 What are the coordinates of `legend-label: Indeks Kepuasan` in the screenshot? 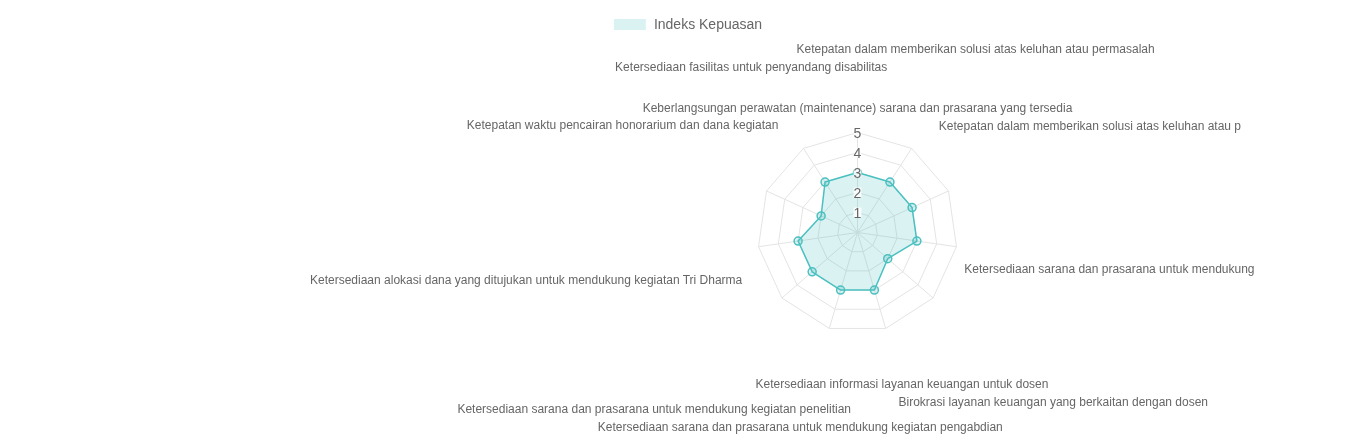 It's located at (708, 24).